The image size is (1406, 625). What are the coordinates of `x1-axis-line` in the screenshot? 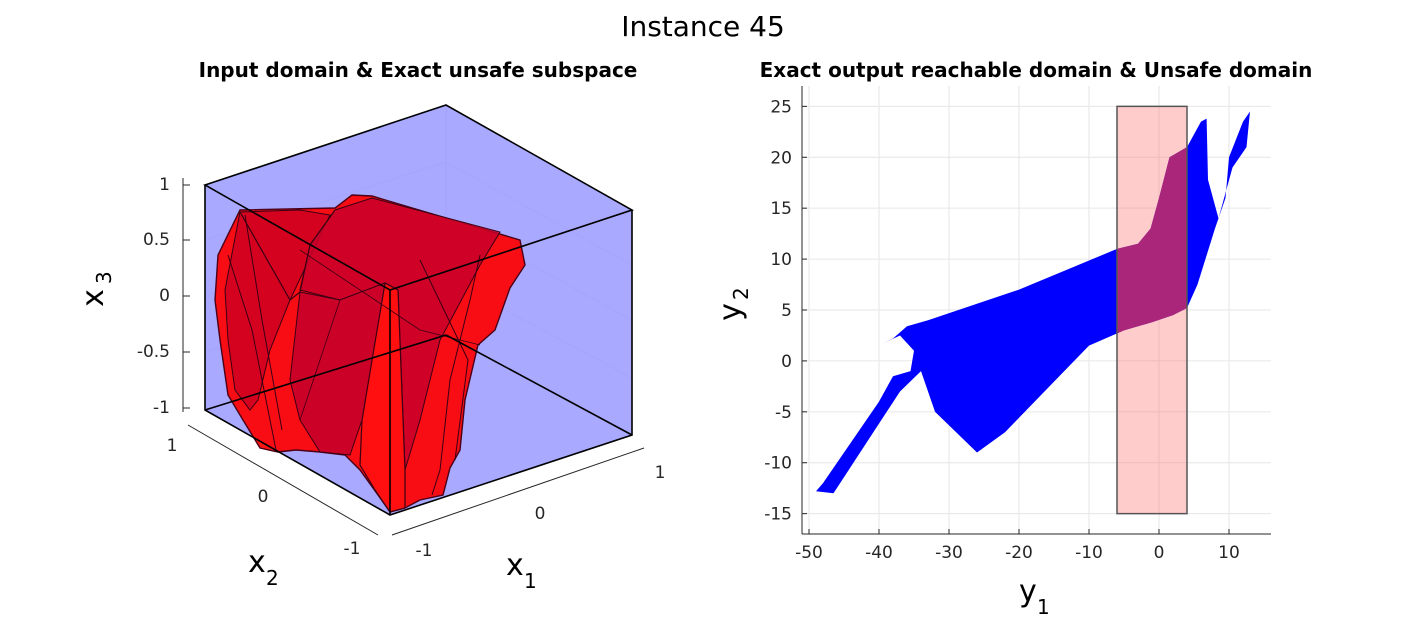 It's located at (518, 491).